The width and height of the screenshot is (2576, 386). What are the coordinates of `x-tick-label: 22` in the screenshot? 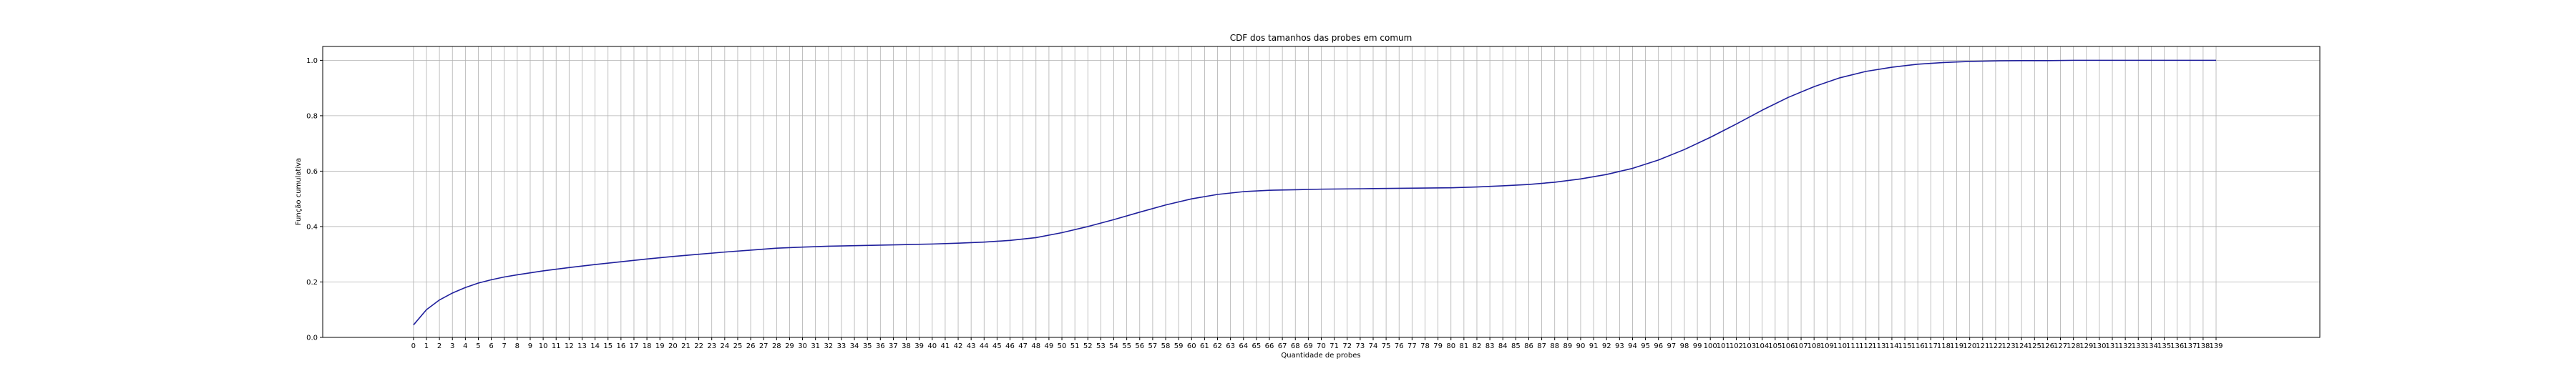 It's located at (698, 346).